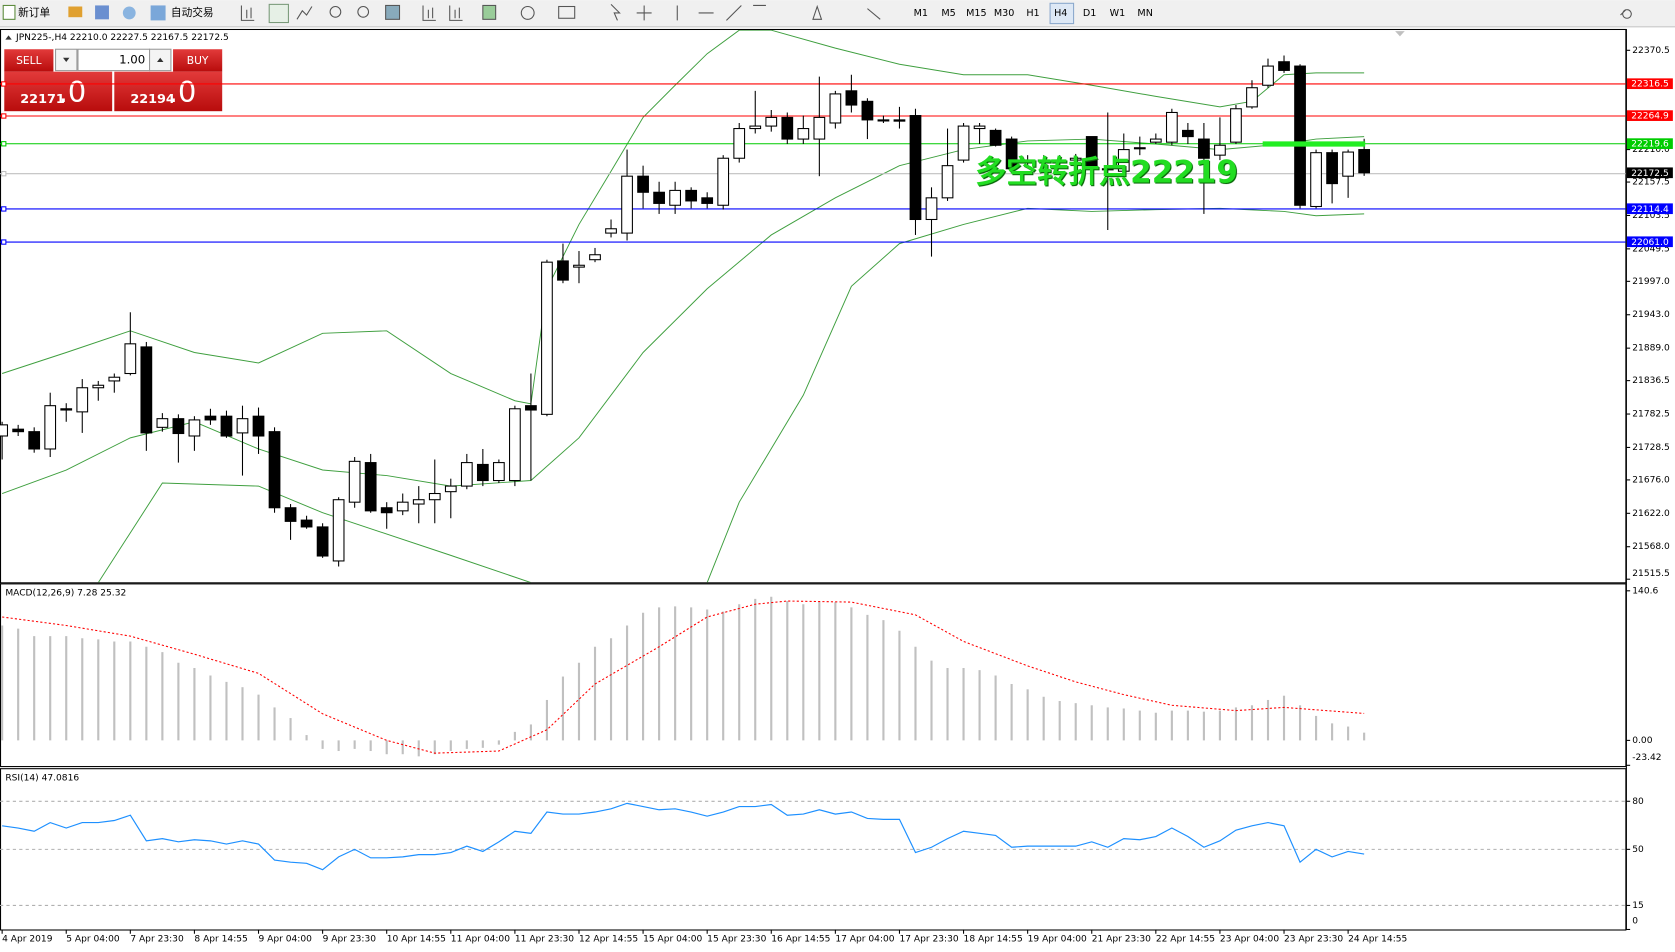 The height and width of the screenshot is (952, 1675). I want to click on macd-chart, so click(683, 676).